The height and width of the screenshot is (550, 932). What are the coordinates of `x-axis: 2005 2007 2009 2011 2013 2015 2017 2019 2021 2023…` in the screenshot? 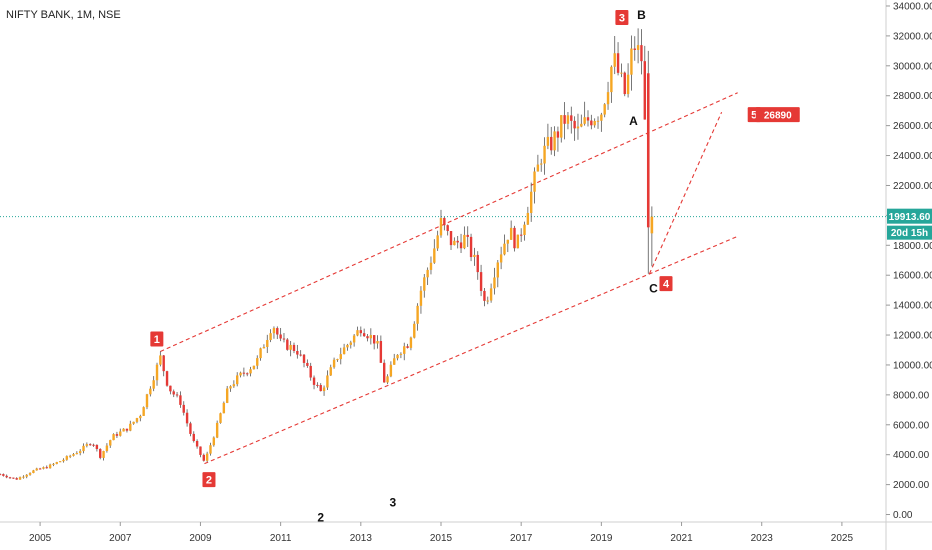 It's located at (466, 532).